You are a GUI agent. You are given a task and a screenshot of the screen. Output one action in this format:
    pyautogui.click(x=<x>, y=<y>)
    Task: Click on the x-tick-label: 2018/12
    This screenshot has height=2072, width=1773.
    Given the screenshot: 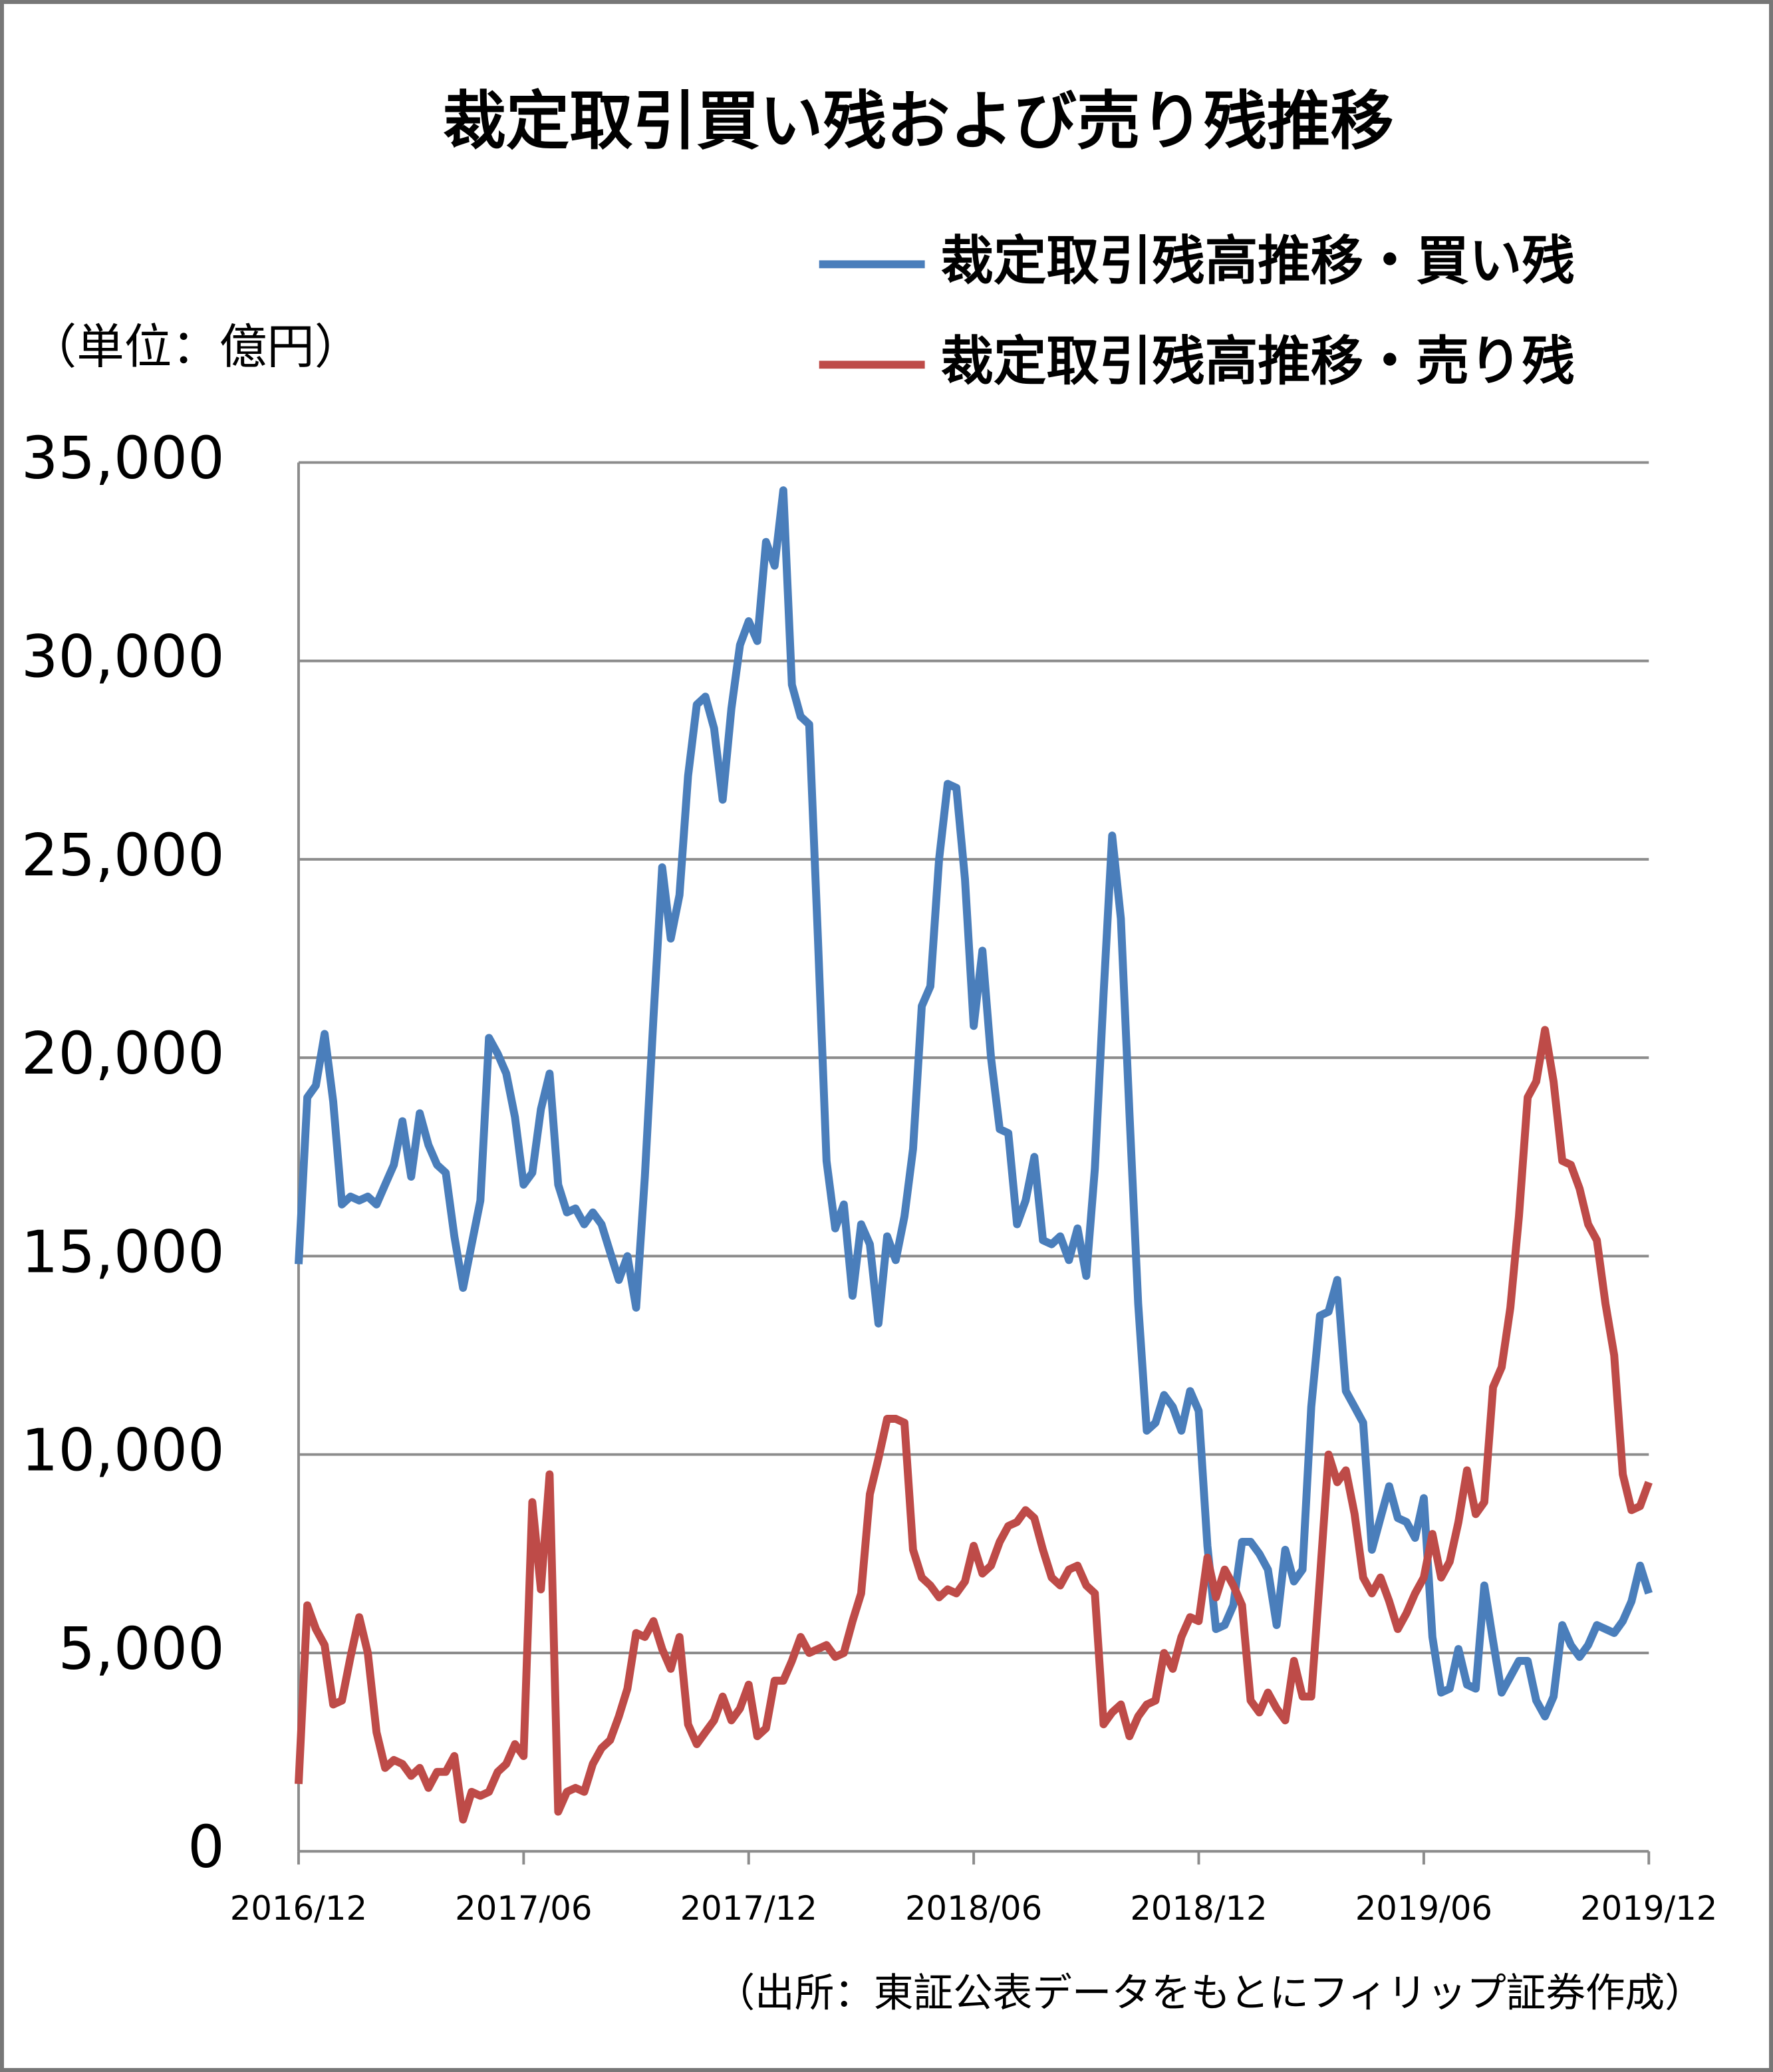 What is the action you would take?
    pyautogui.click(x=1198, y=1908)
    